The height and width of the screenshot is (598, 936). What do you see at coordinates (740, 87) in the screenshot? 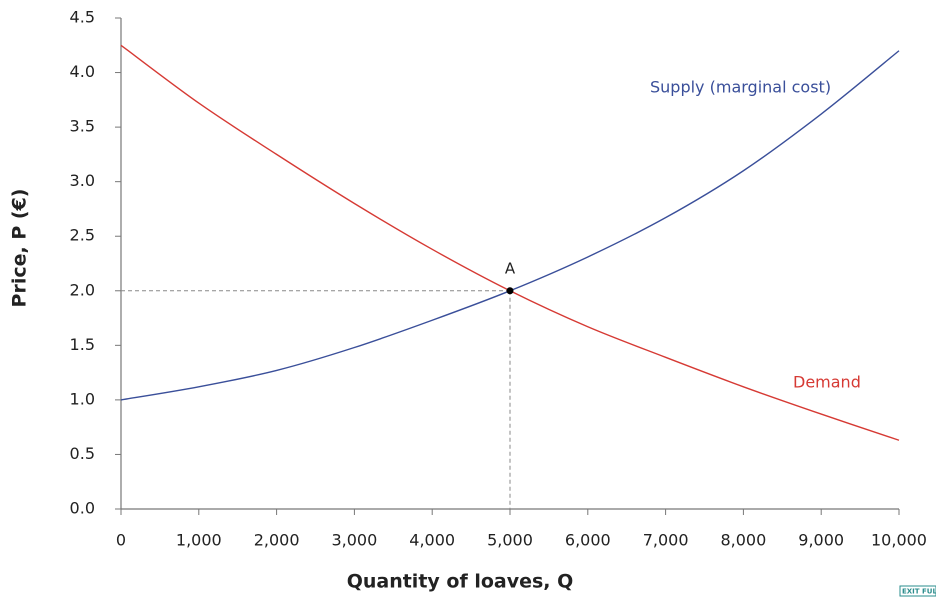
I see `series-label: Supply (marginal cost)` at bounding box center [740, 87].